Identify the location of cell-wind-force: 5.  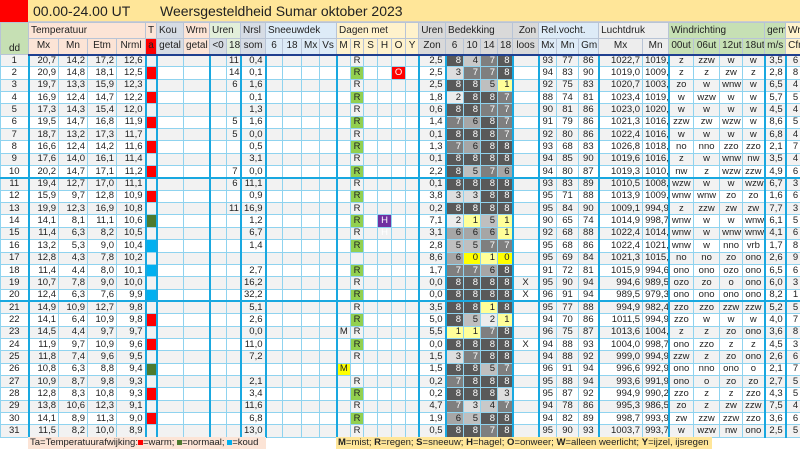
(792, 307).